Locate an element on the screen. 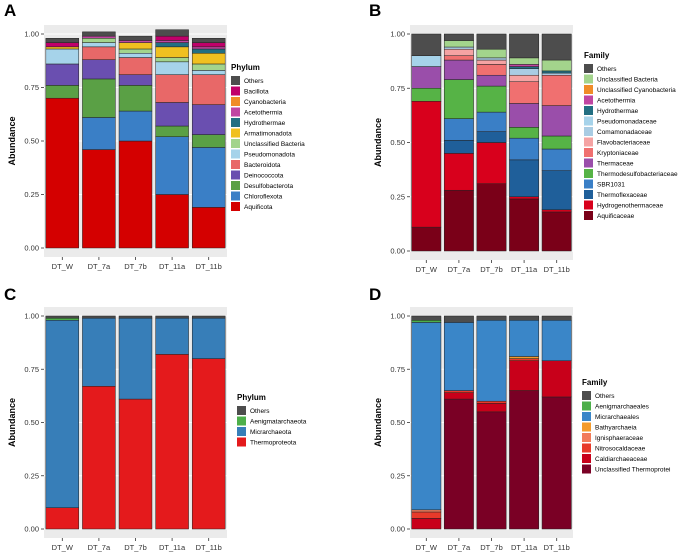 This screenshot has height=553, width=685. legend-label: Bacteroidota is located at coordinates (262, 165).